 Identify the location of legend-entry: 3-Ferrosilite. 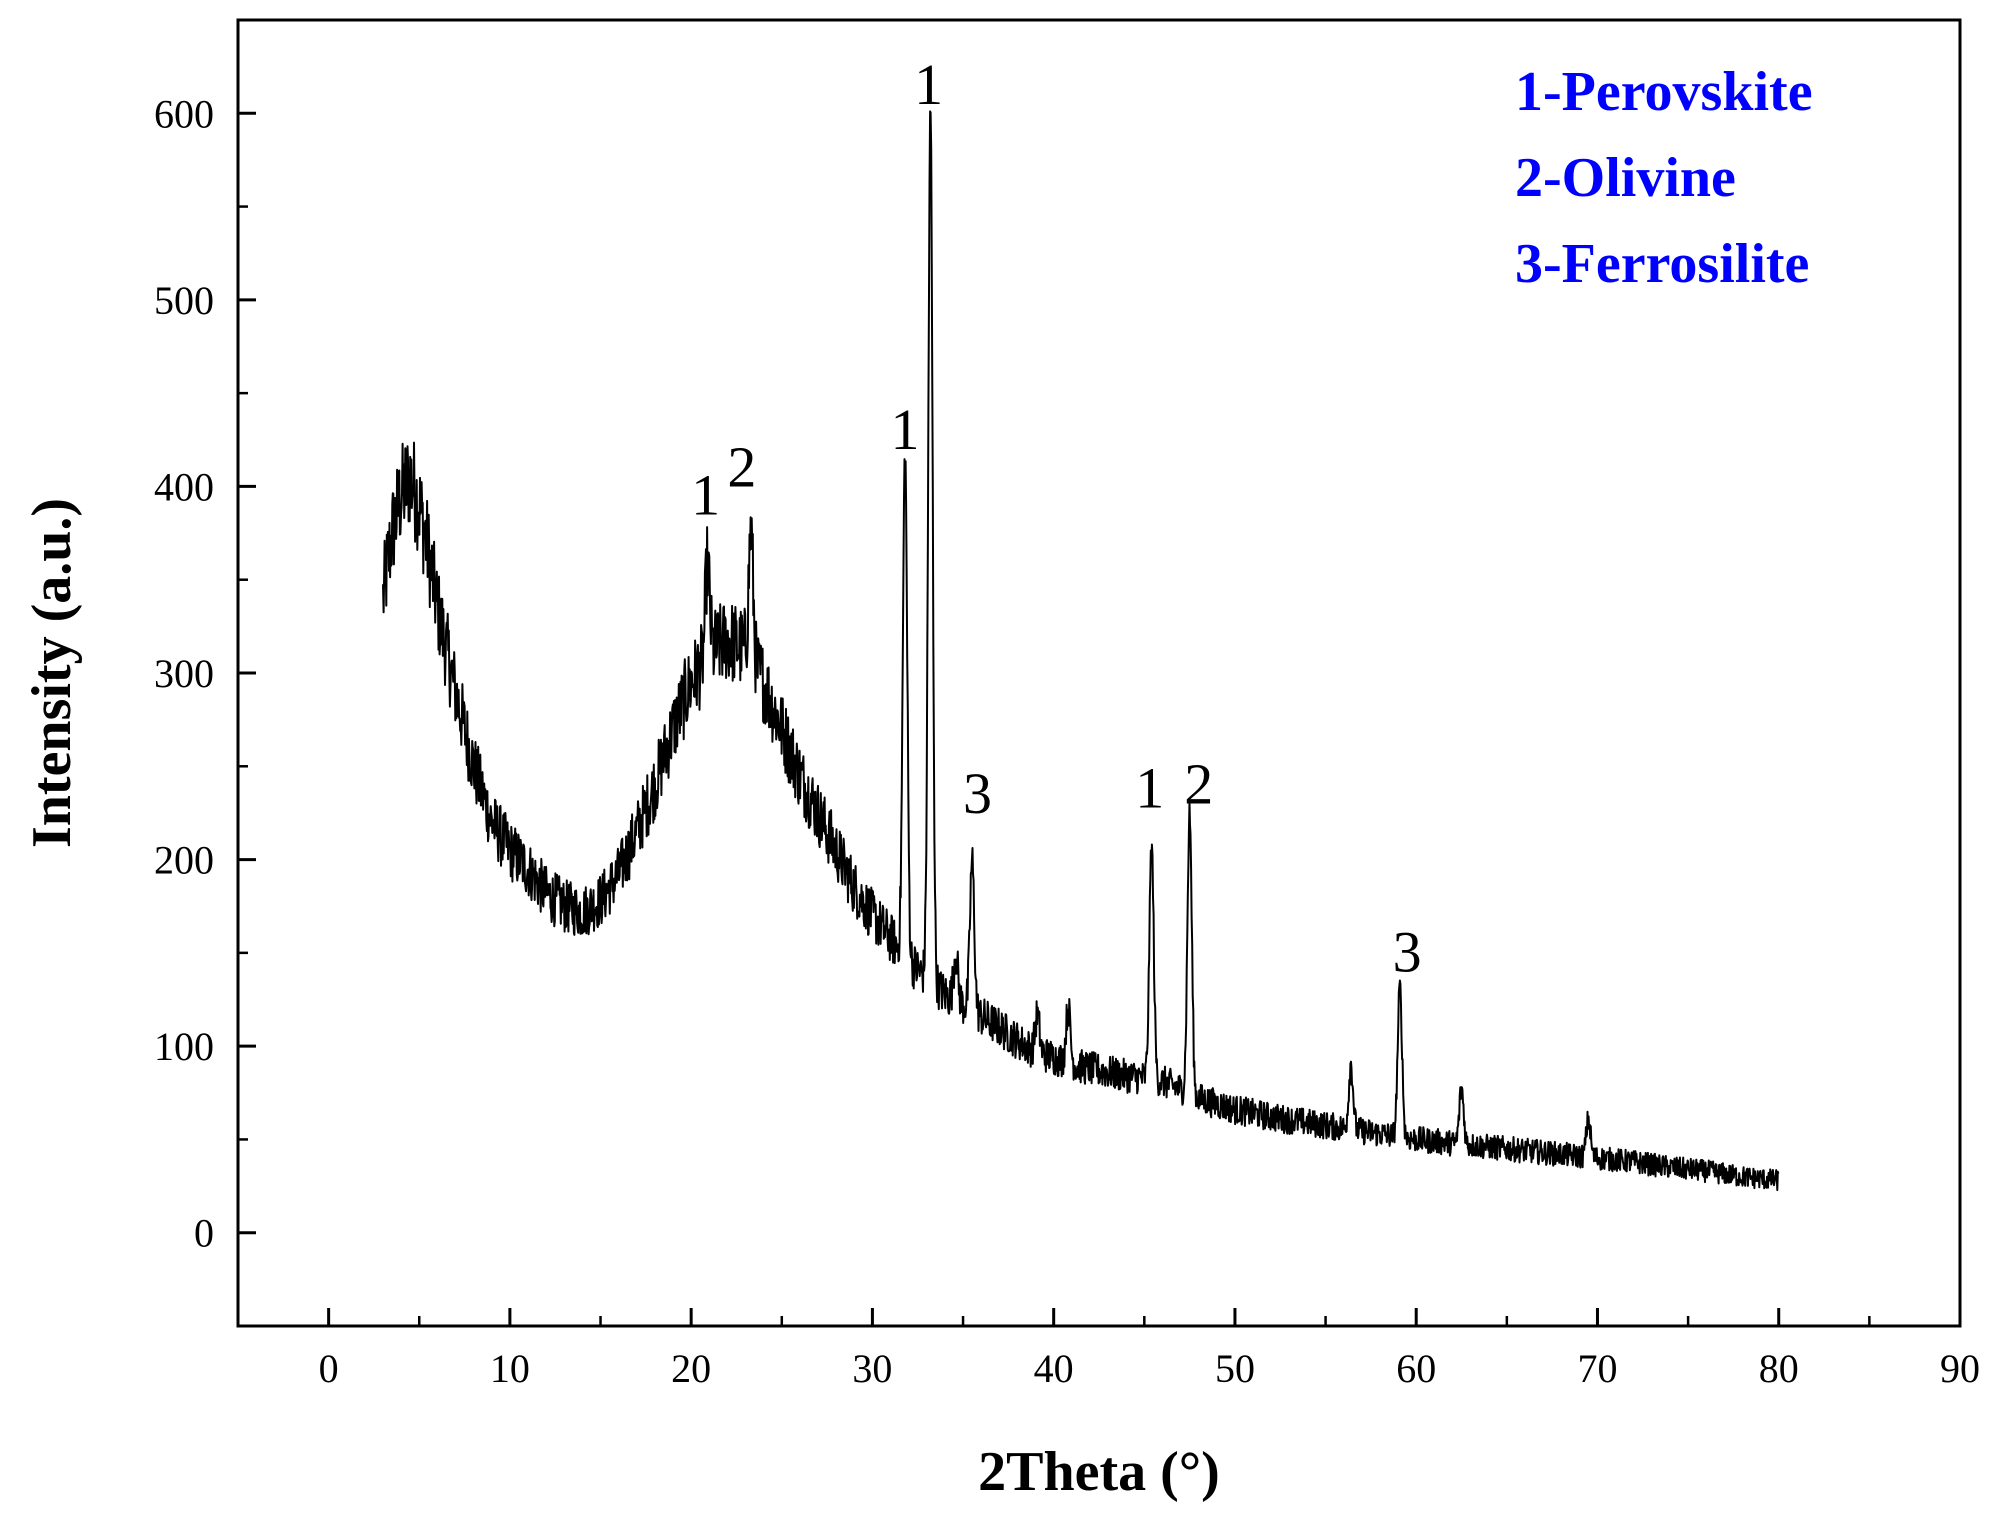
(1662, 264).